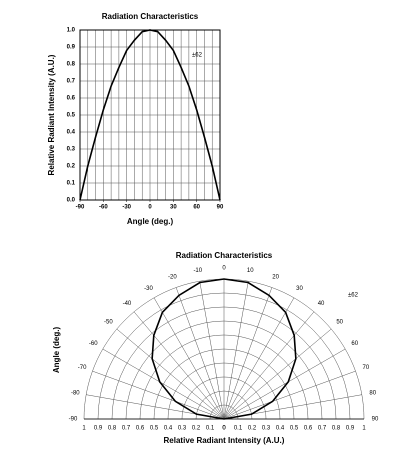 This screenshot has width=416, height=456. I want to click on angle-label: -80, so click(75, 393).